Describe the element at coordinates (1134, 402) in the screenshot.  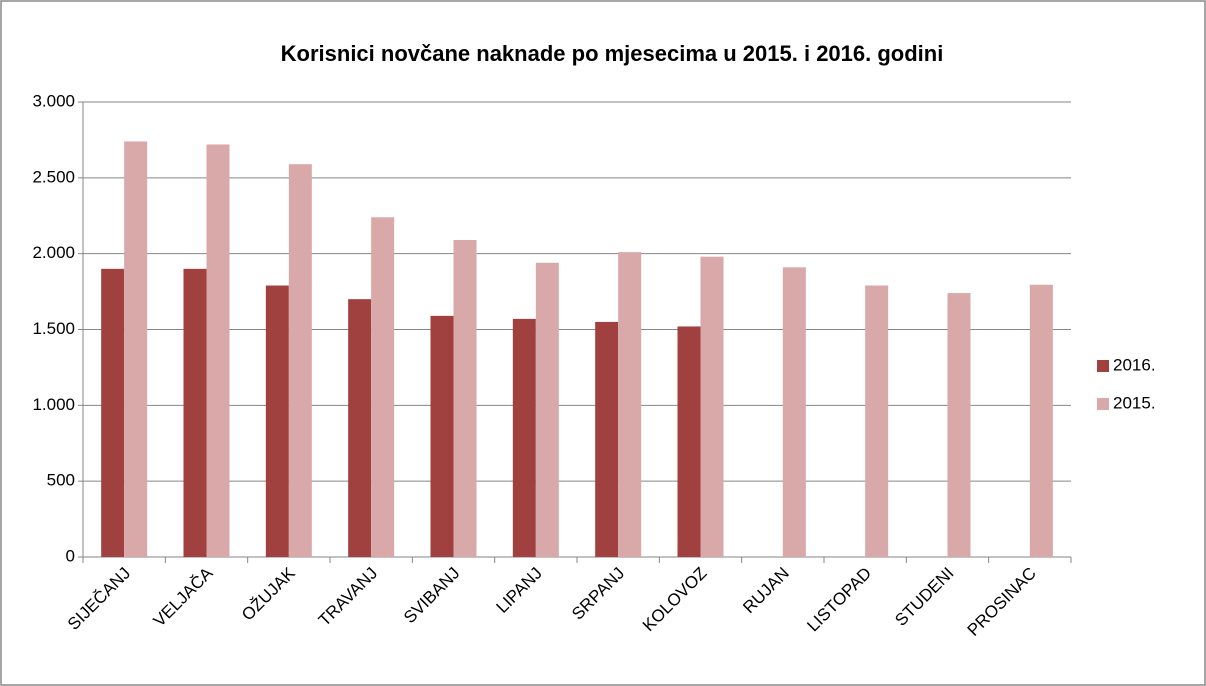
I see `legend-label: 2015.` at that location.